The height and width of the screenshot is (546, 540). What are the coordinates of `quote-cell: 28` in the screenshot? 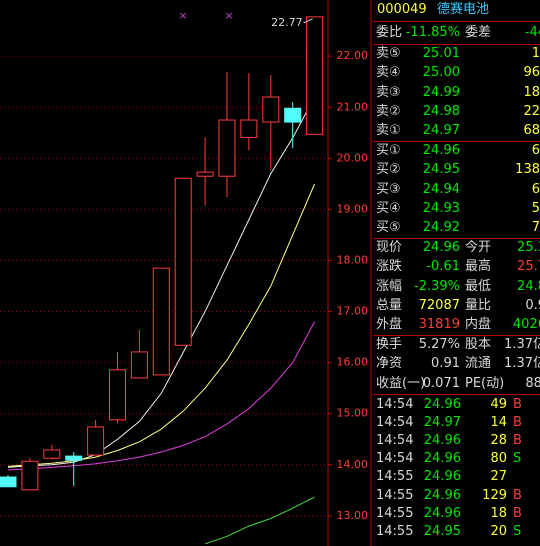 It's located at (498, 441).